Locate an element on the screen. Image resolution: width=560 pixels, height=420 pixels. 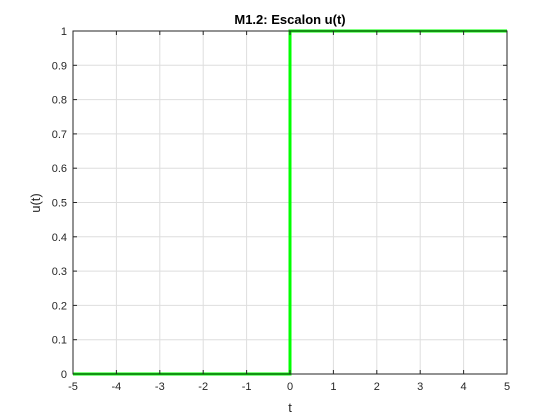
y-axis-label: u(t) is located at coordinates (35, 203).